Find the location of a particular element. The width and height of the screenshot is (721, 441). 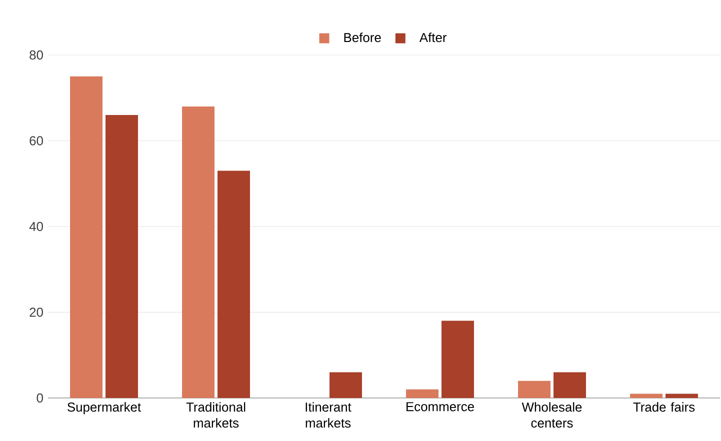

x-tick-label: Wholesale centers is located at coordinates (552, 415).